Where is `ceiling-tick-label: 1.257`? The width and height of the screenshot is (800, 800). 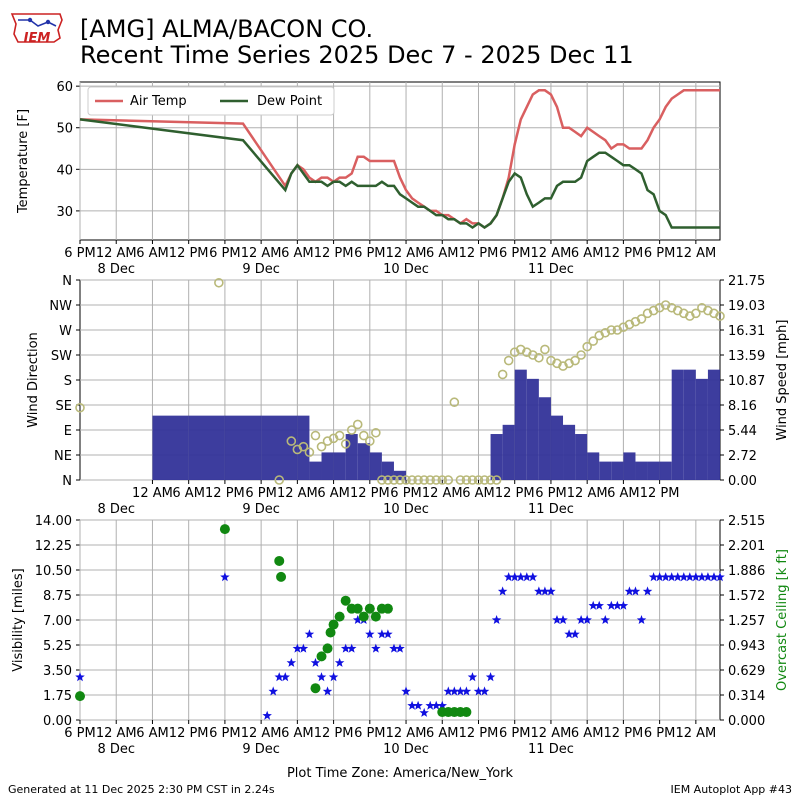
ceiling-tick-label: 1.257 is located at coordinates (746, 621).